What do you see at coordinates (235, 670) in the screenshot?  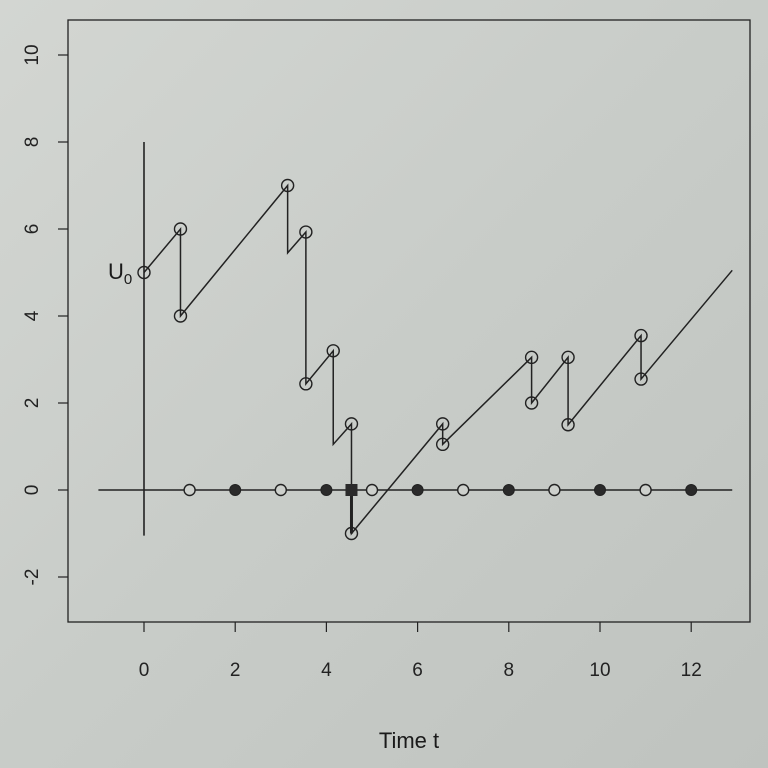 I see `x-tick-label: 2` at bounding box center [235, 670].